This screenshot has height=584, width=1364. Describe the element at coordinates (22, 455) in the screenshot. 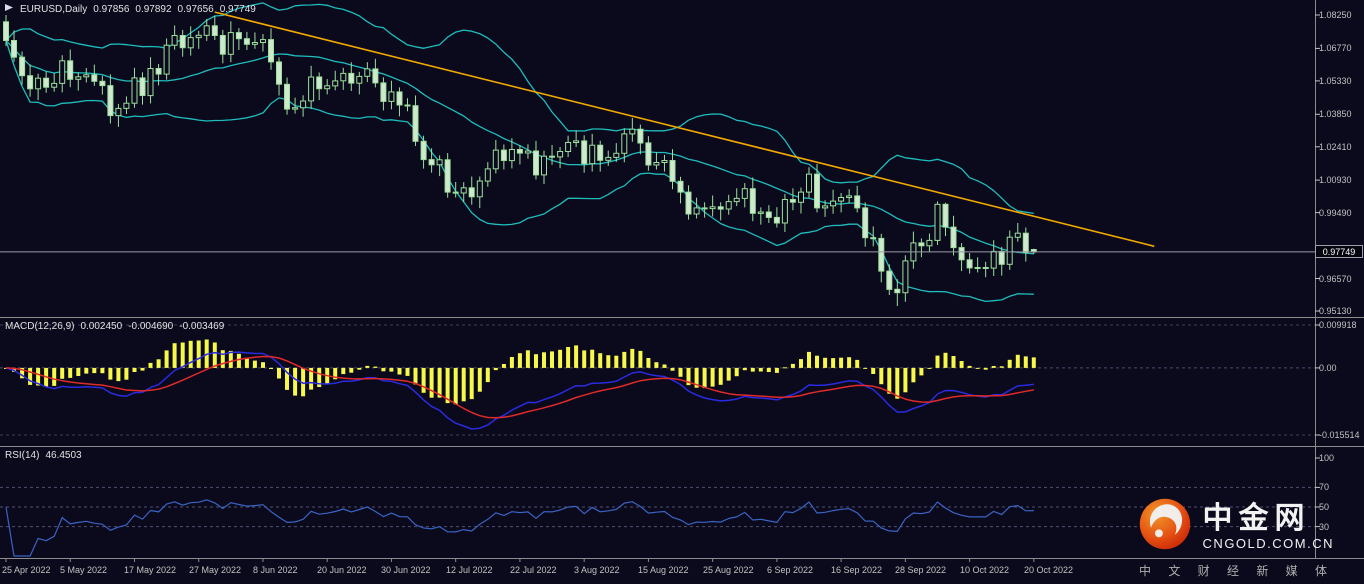

I see `rsi-title: RSI(14)` at that location.